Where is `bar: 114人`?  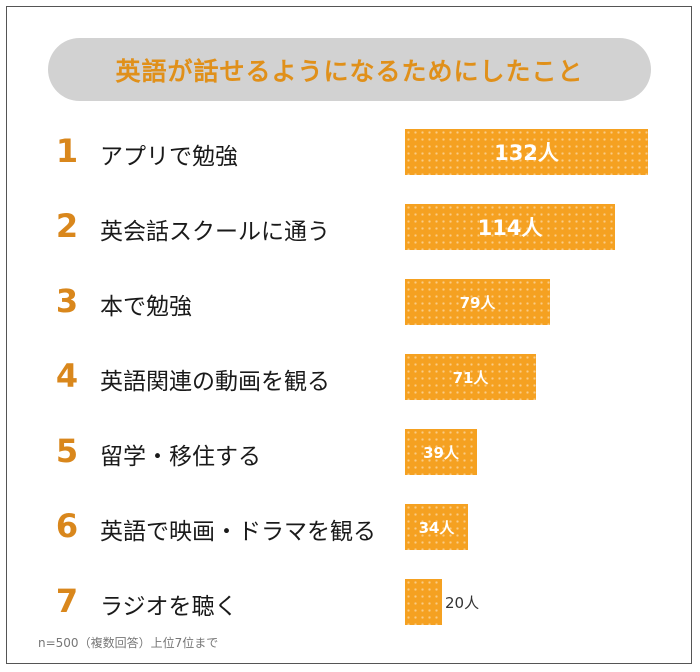 bar: 114人 is located at coordinates (510, 227).